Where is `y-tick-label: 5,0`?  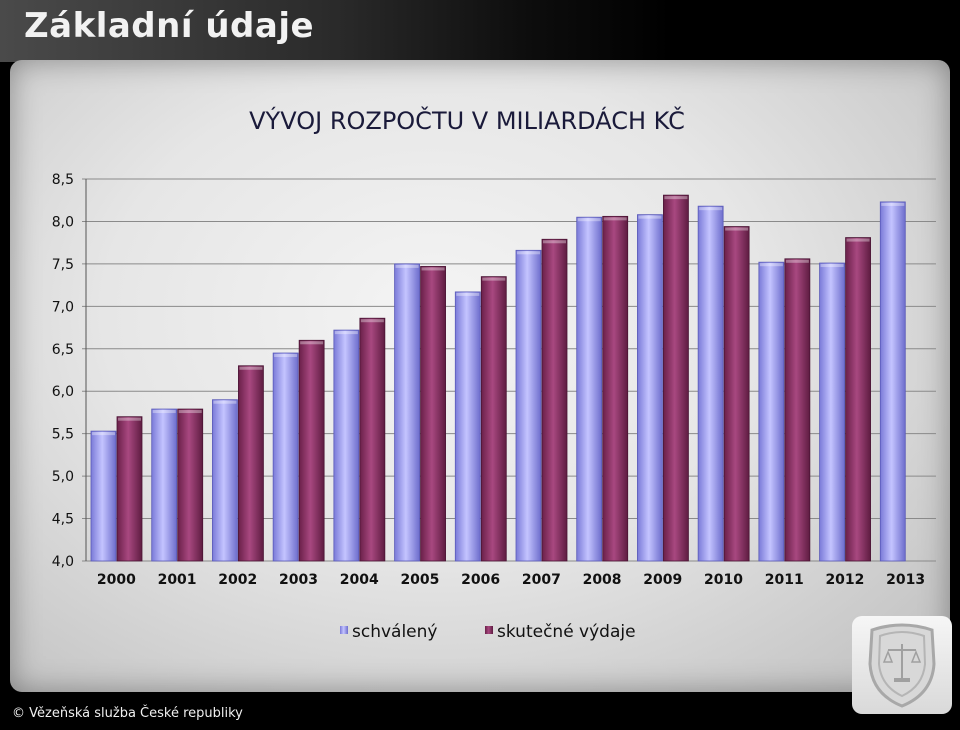
y-tick-label: 5,0 is located at coordinates (63, 477).